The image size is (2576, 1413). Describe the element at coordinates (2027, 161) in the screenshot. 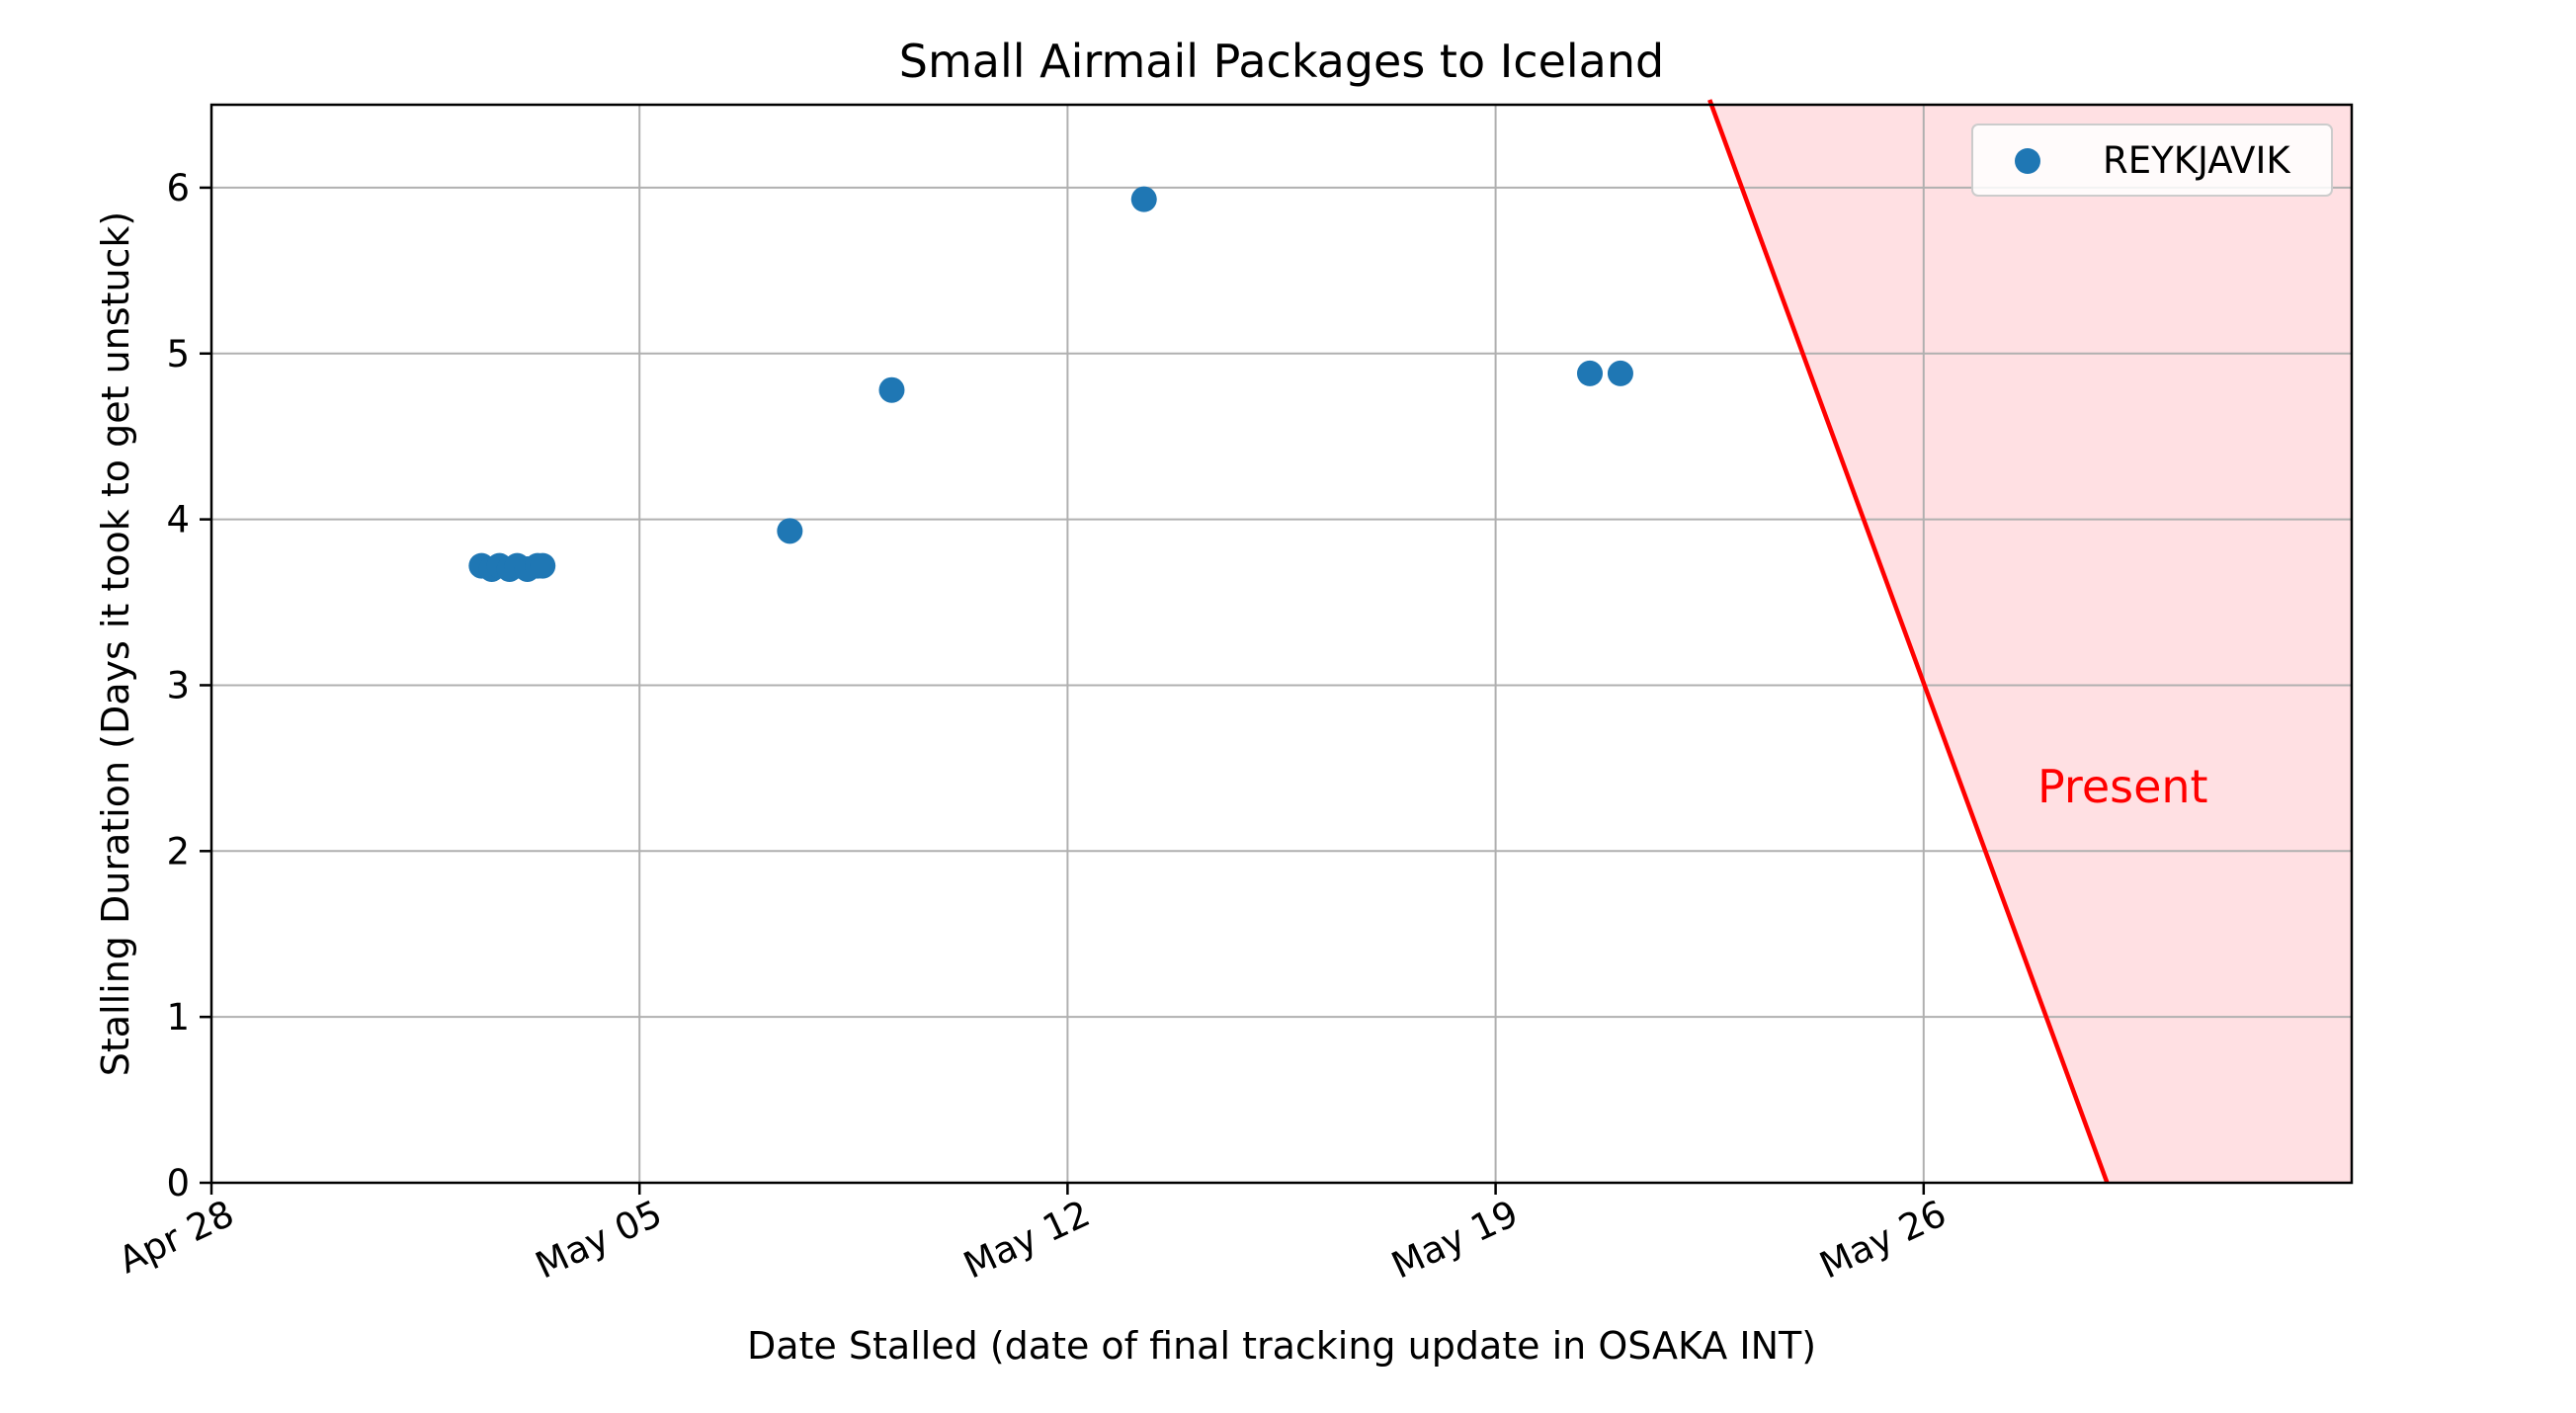

I see `legend-marker` at that location.